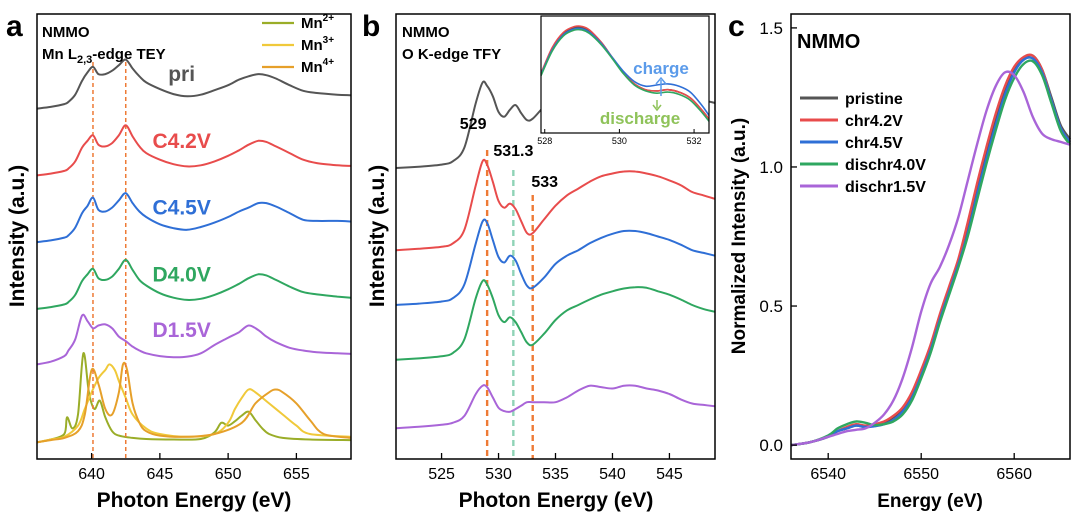 The height and width of the screenshot is (518, 1080). Describe the element at coordinates (426, 32) in the screenshot. I see `panel-b-title-line1: NMMO` at that location.